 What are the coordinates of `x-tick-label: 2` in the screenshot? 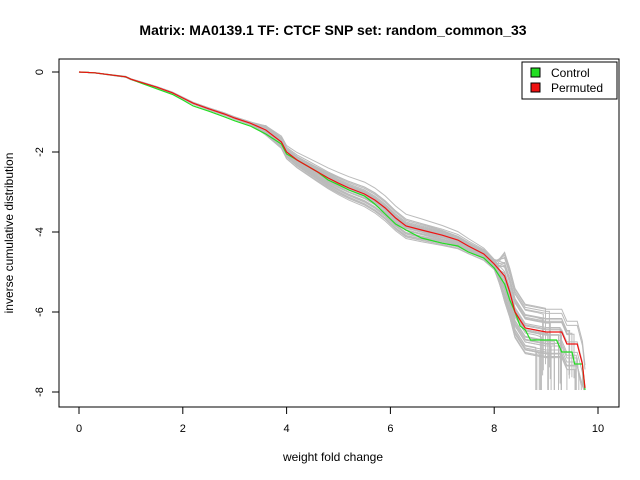 It's located at (183, 429).